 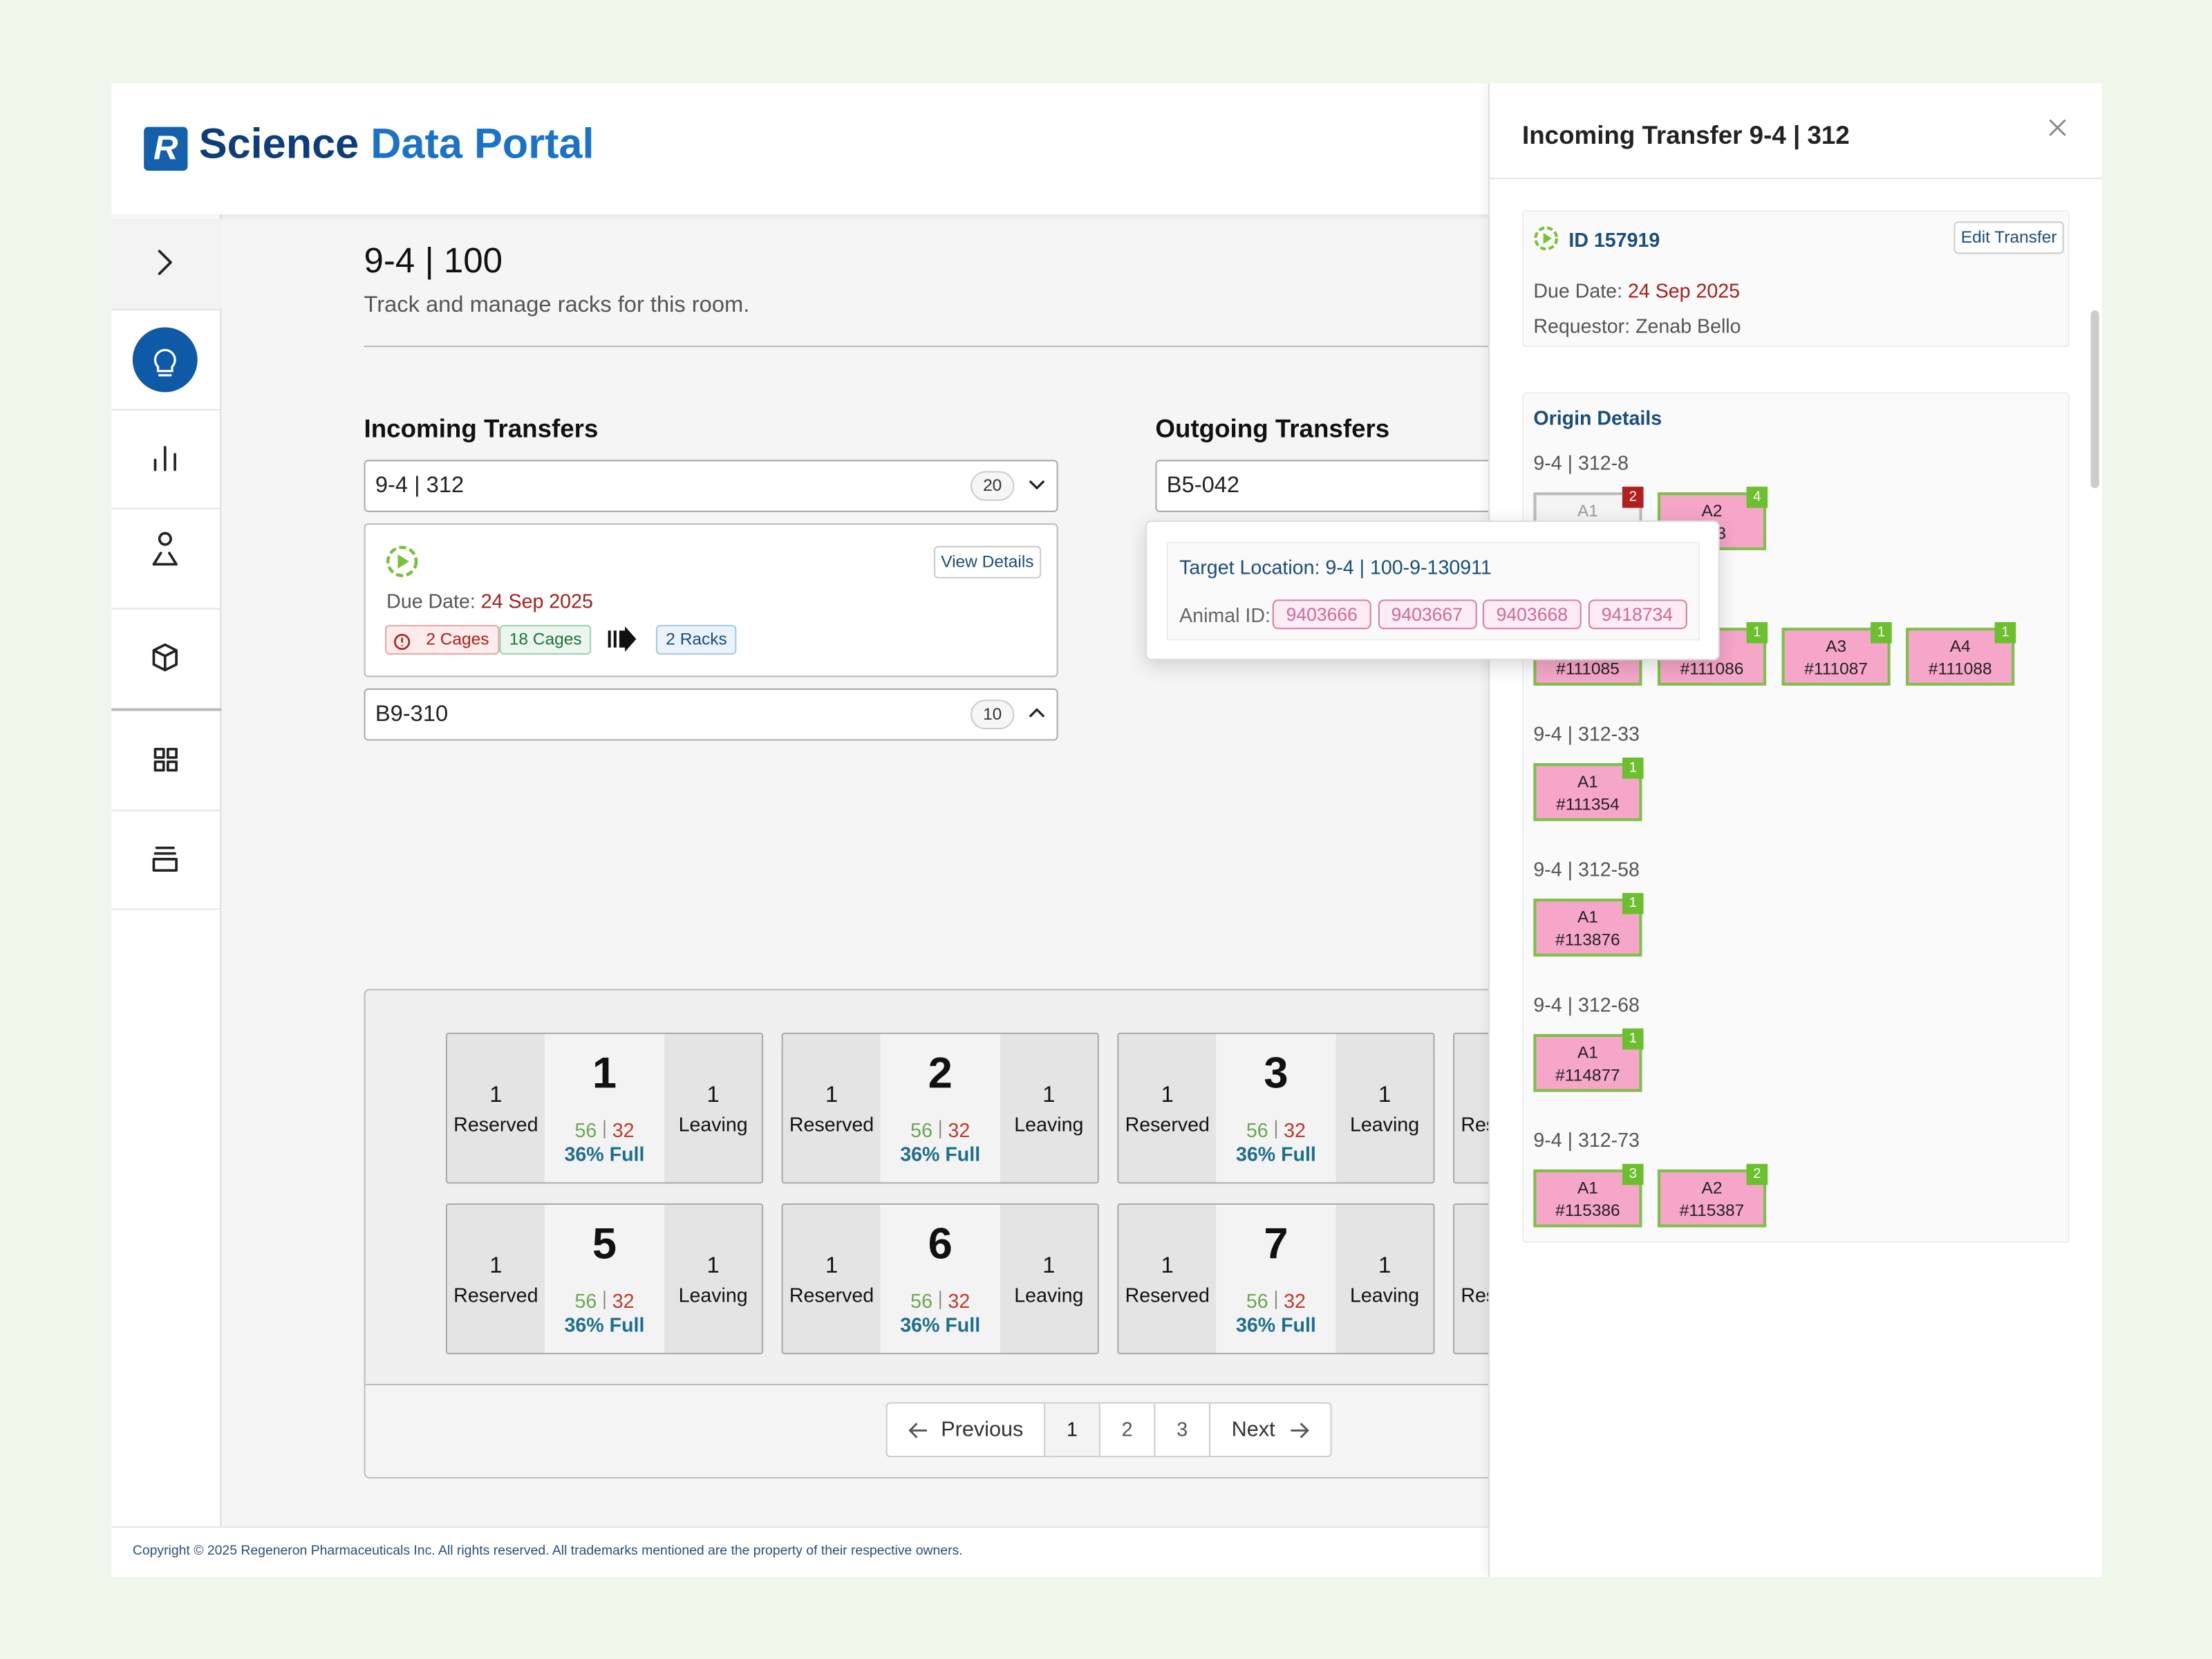 I want to click on title-divider, so click(x=999, y=347).